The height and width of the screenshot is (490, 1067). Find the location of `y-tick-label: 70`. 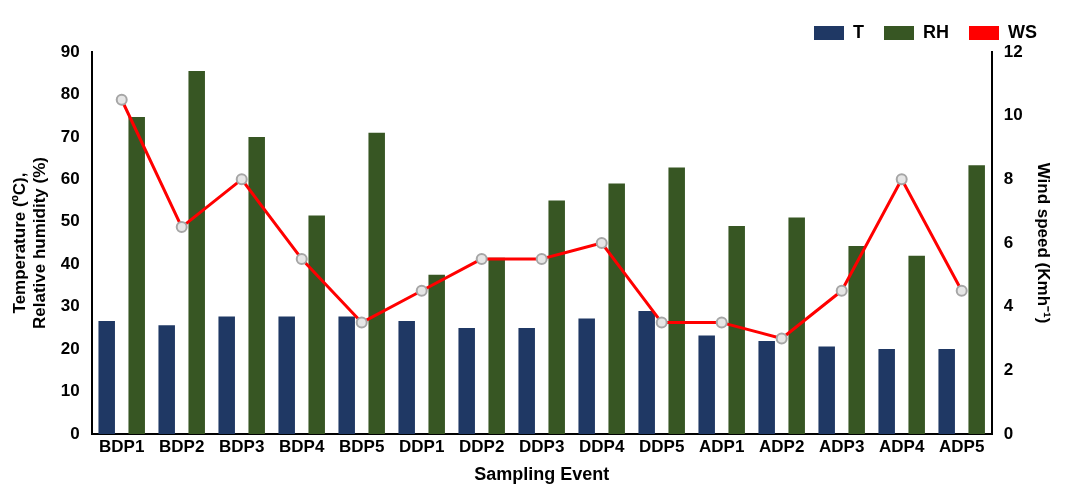

y-tick-label: 70 is located at coordinates (70, 136).